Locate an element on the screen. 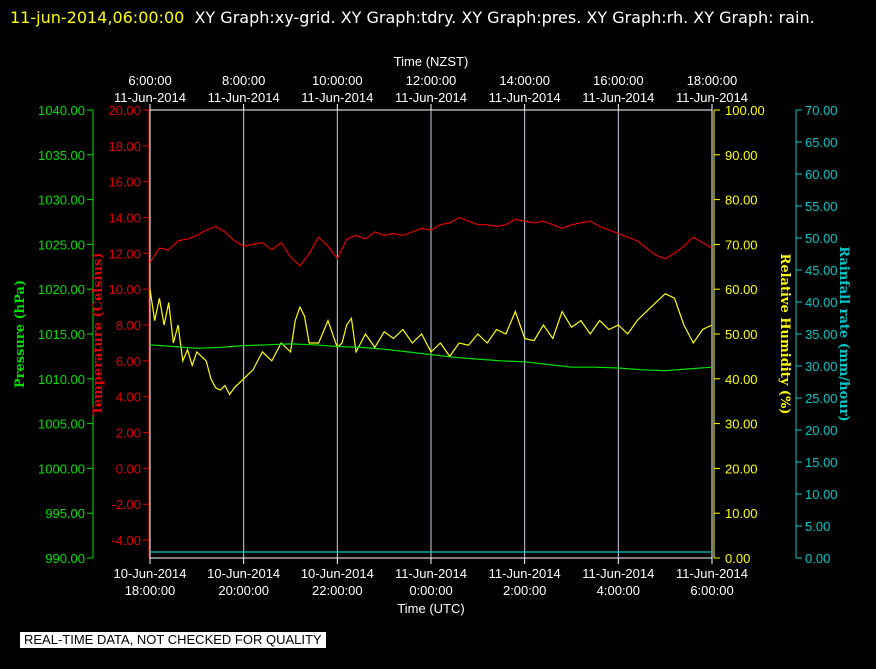  rain-tick-label: 20.00 is located at coordinates (821, 430).